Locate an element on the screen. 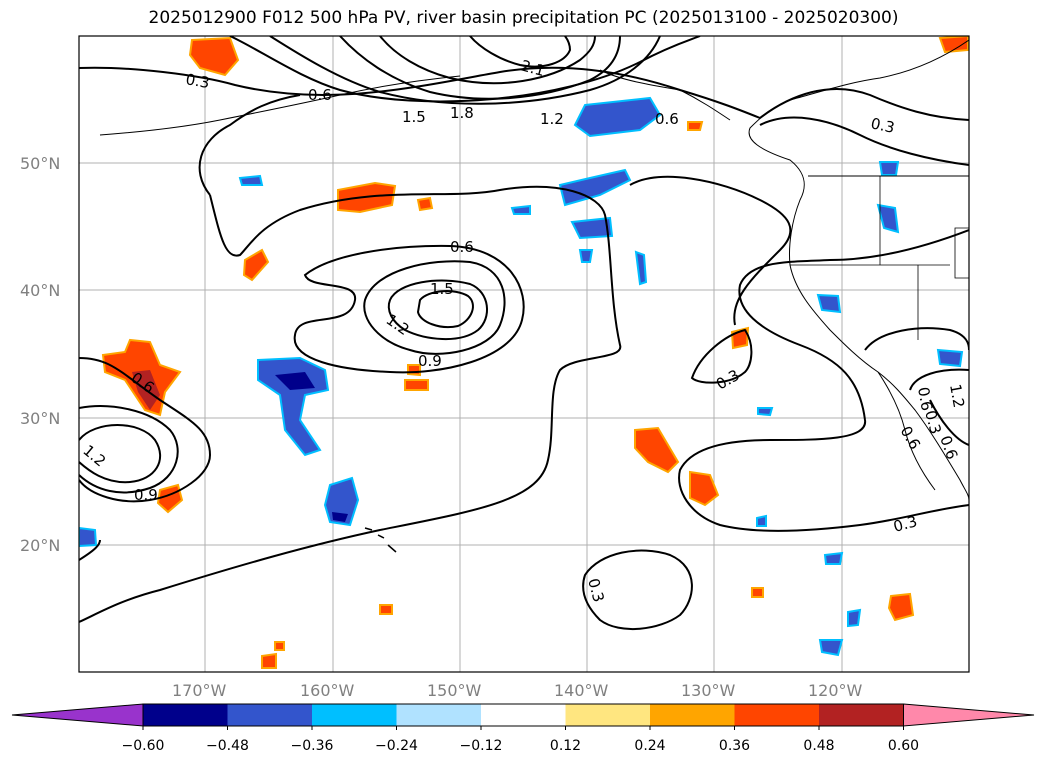 This screenshot has height=765, width=1047. coastline-alaska-islands is located at coordinates (665, 95).